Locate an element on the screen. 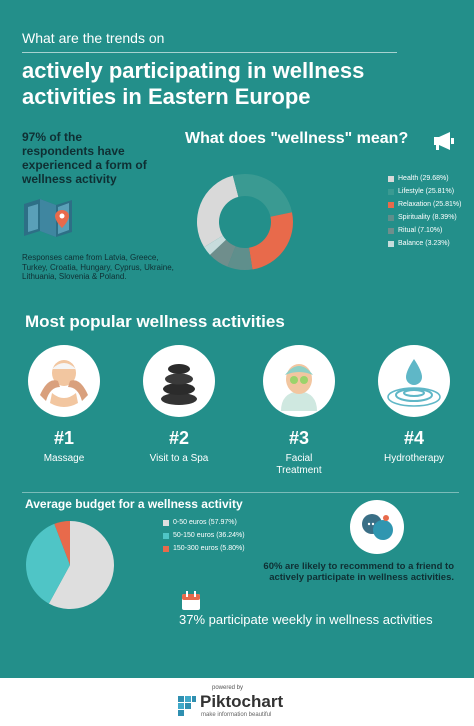 The width and height of the screenshot is (474, 726). facial-circle is located at coordinates (299, 381).